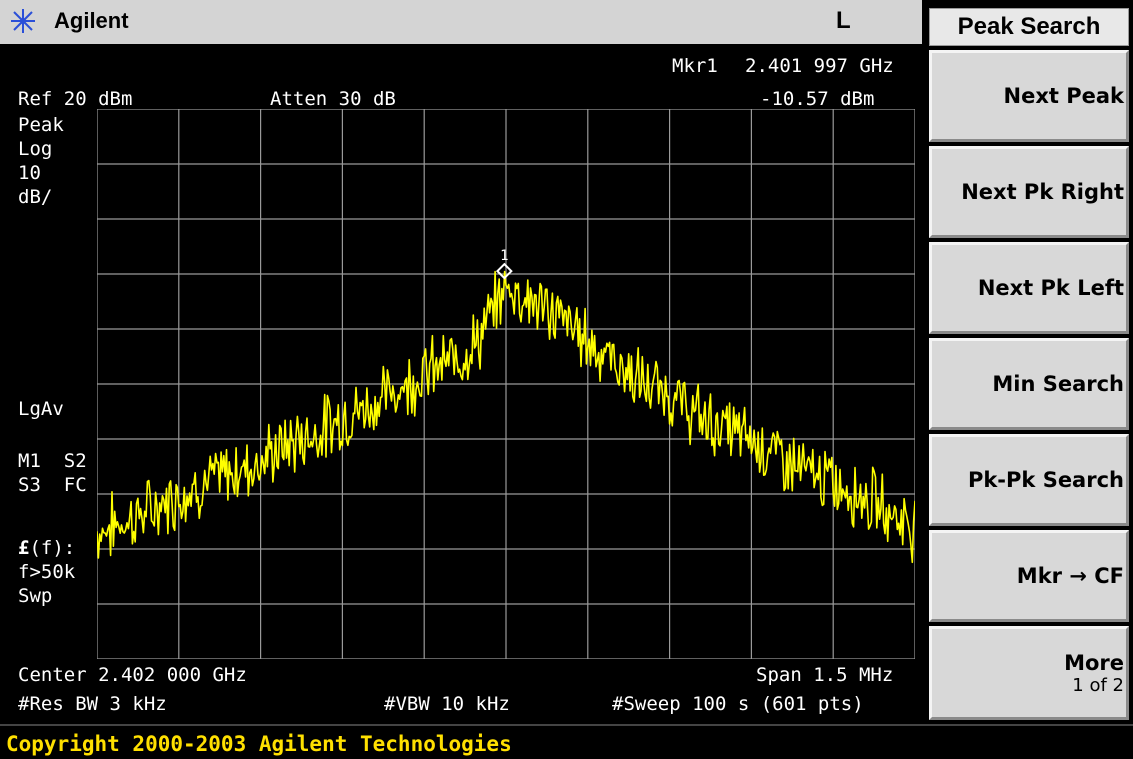  What do you see at coordinates (447, 704) in the screenshot?
I see `video-bandwidth: #VBW 10 kHz` at bounding box center [447, 704].